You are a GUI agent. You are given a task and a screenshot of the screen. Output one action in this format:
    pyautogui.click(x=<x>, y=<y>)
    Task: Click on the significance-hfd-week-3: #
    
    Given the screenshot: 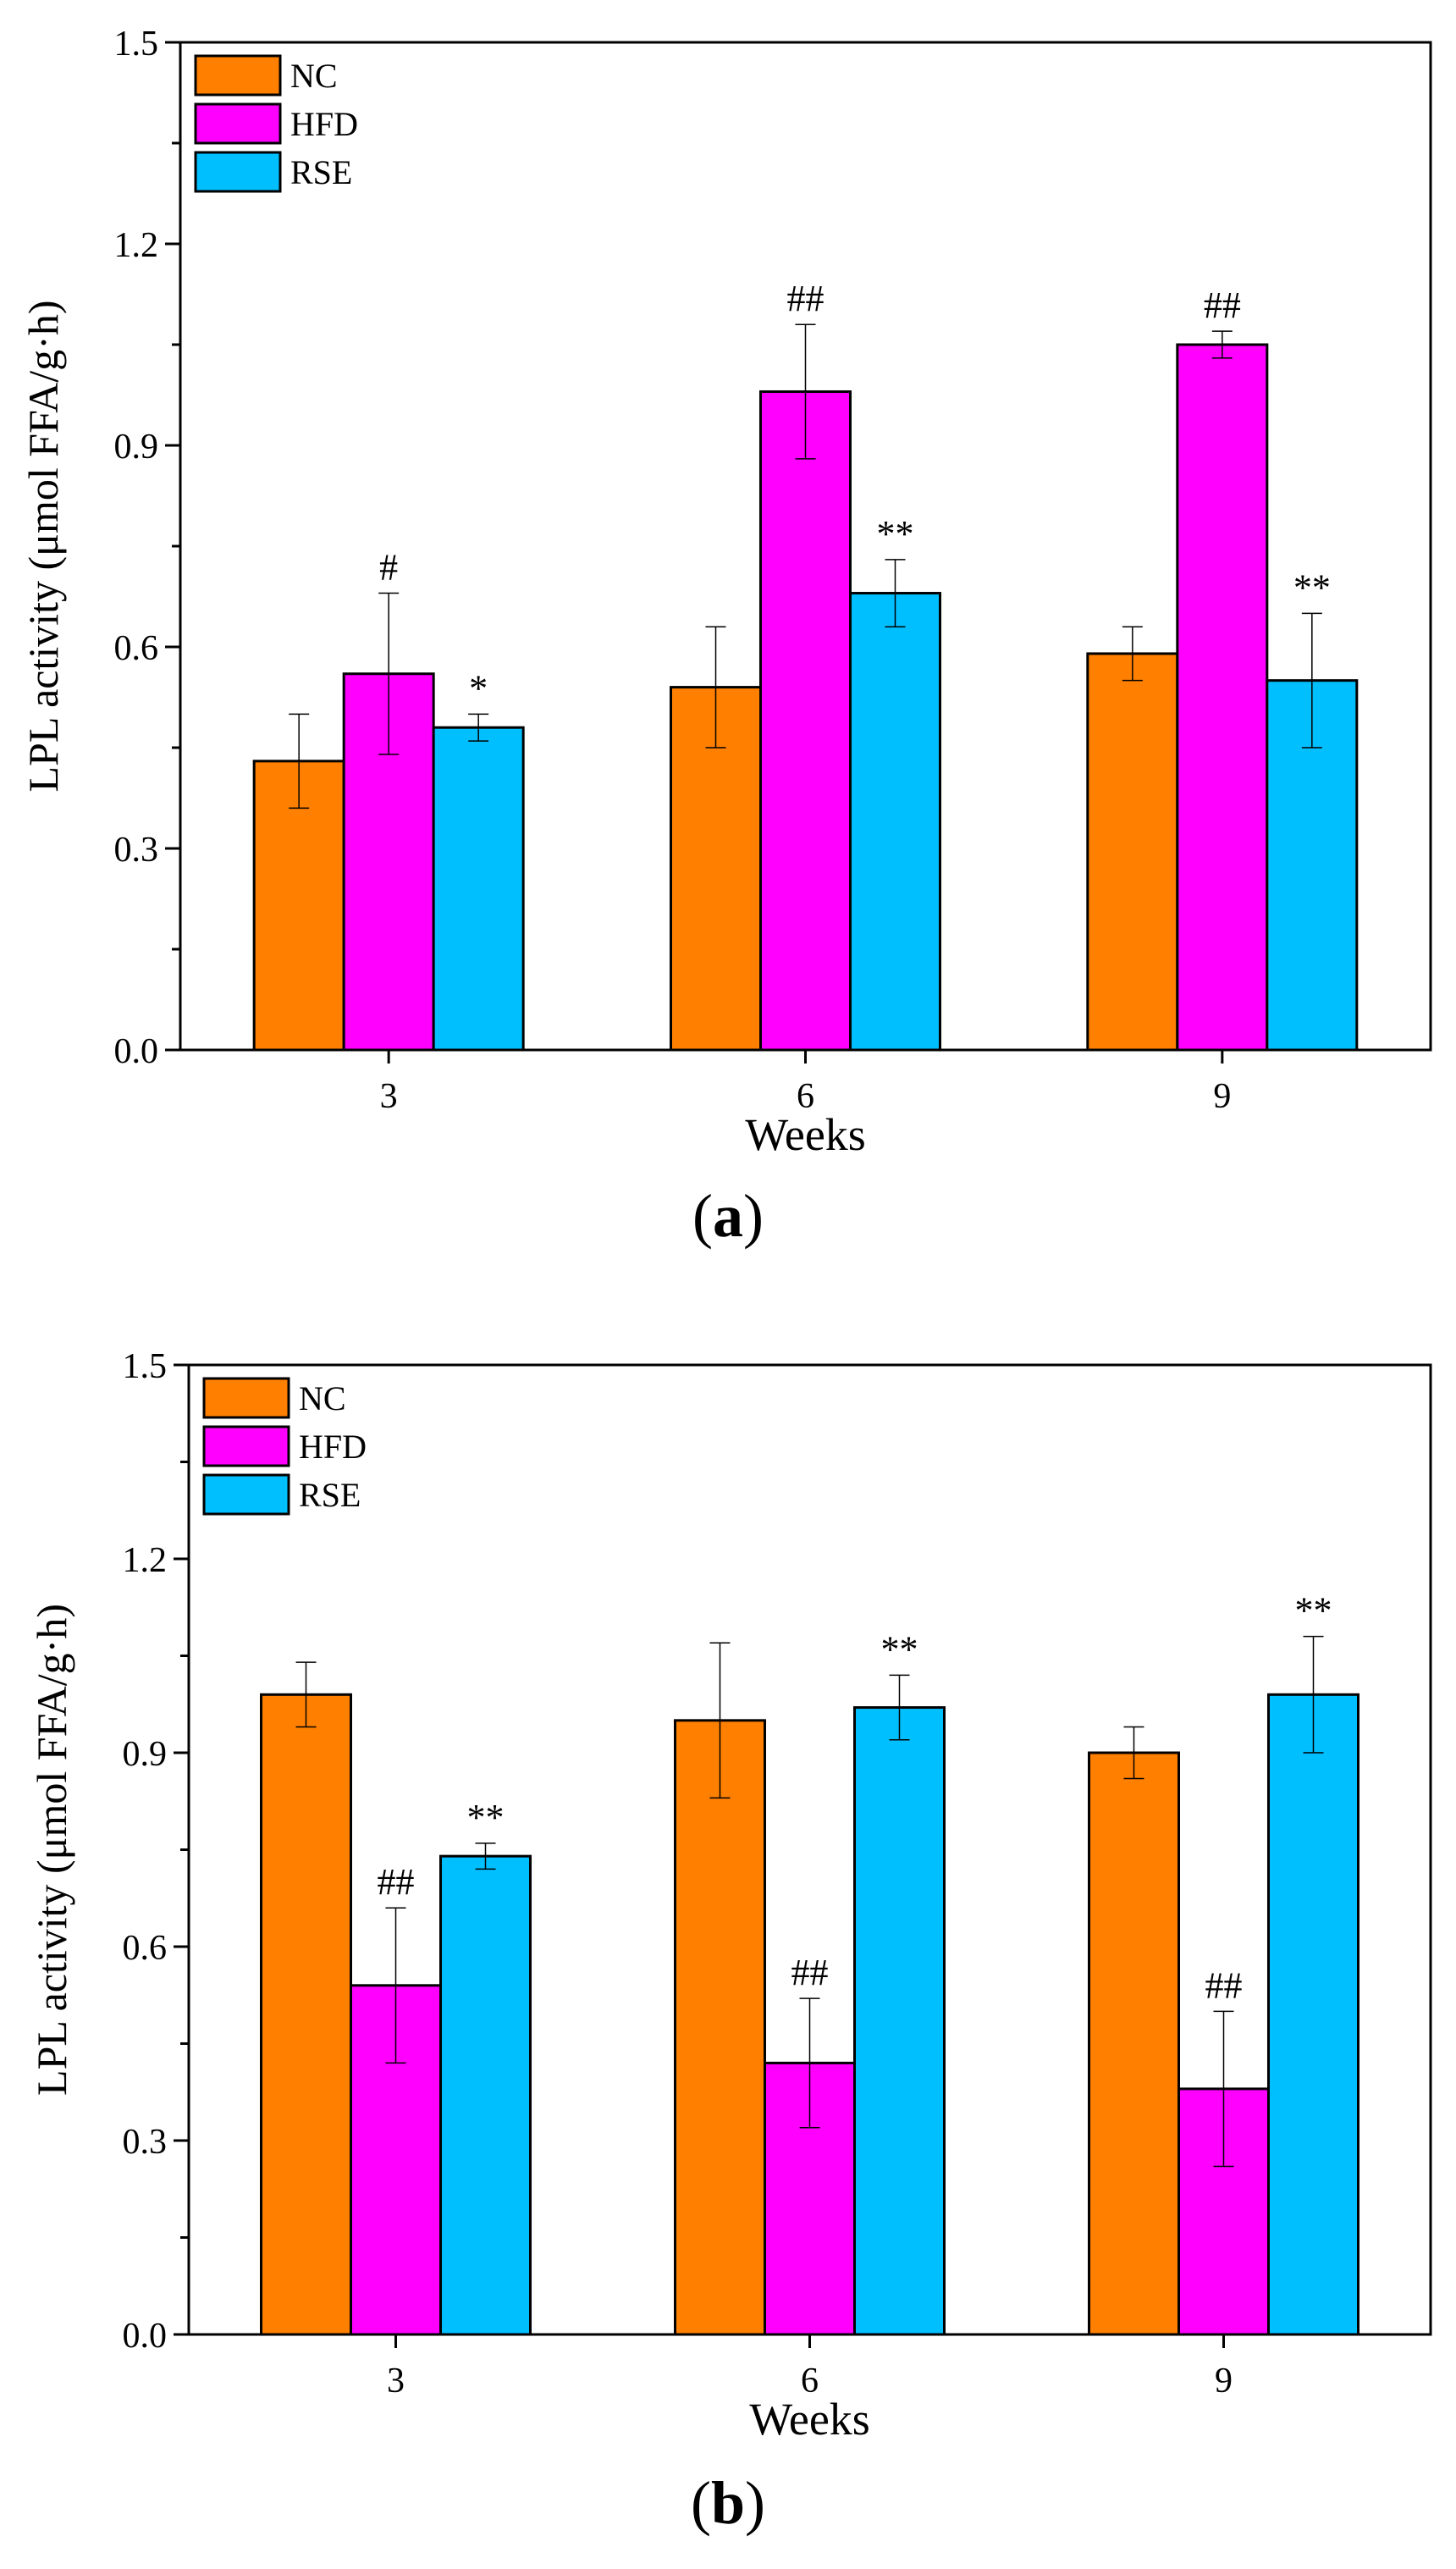 What is the action you would take?
    pyautogui.click(x=388, y=567)
    